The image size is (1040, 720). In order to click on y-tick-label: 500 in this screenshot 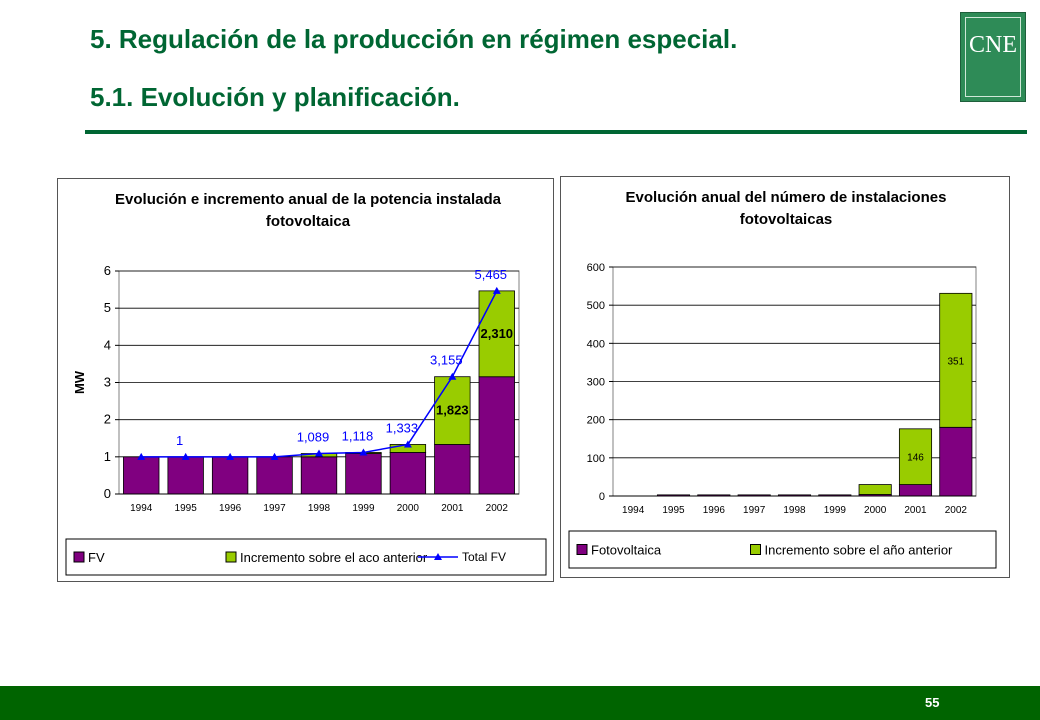, I will do `click(596, 306)`.